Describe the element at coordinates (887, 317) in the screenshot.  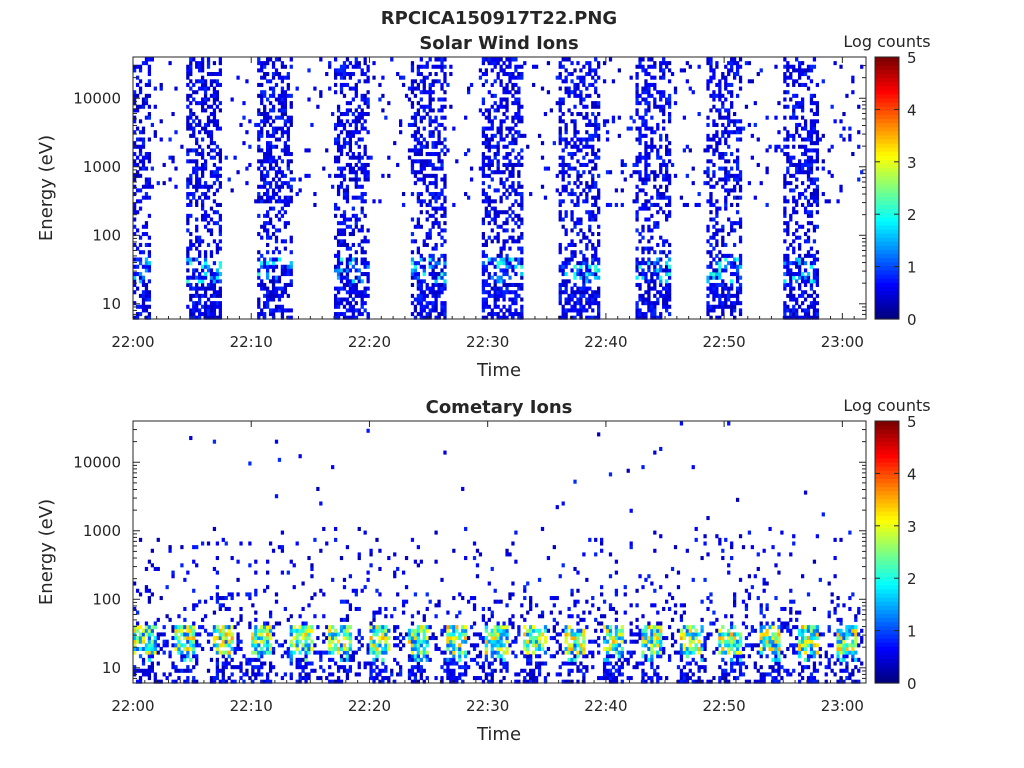
I see `colorbar-segment` at that location.